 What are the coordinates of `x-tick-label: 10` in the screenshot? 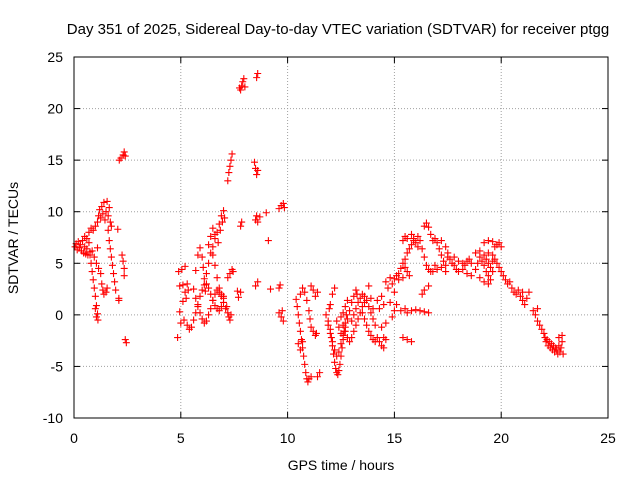 It's located at (288, 438).